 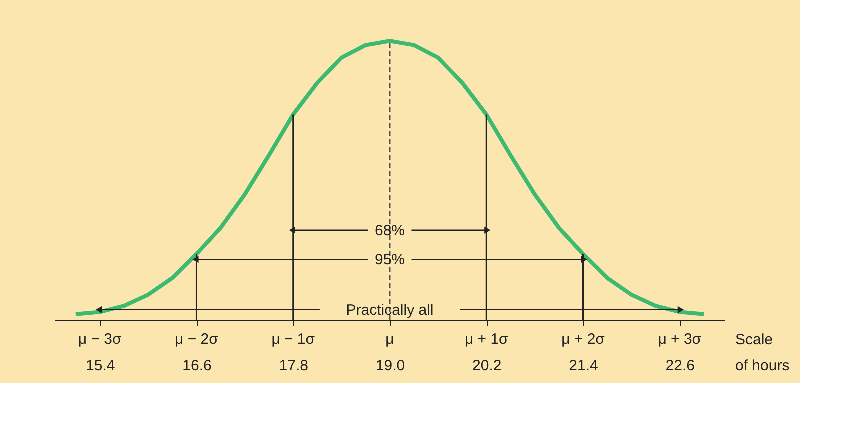 What do you see at coordinates (487, 366) in the screenshot?
I see `x-tick-label: 20.2` at bounding box center [487, 366].